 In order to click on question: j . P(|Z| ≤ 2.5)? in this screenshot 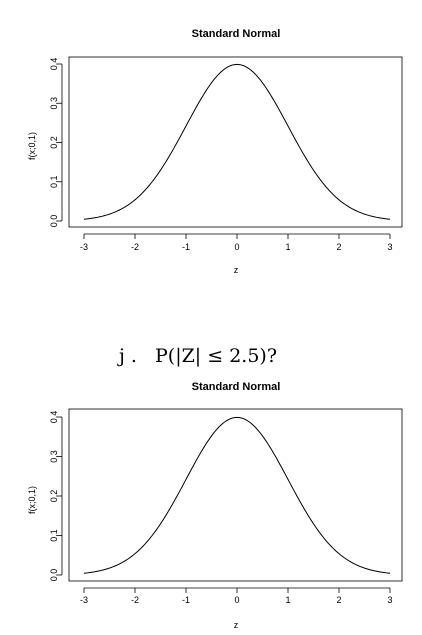, I will do `click(197, 356)`.